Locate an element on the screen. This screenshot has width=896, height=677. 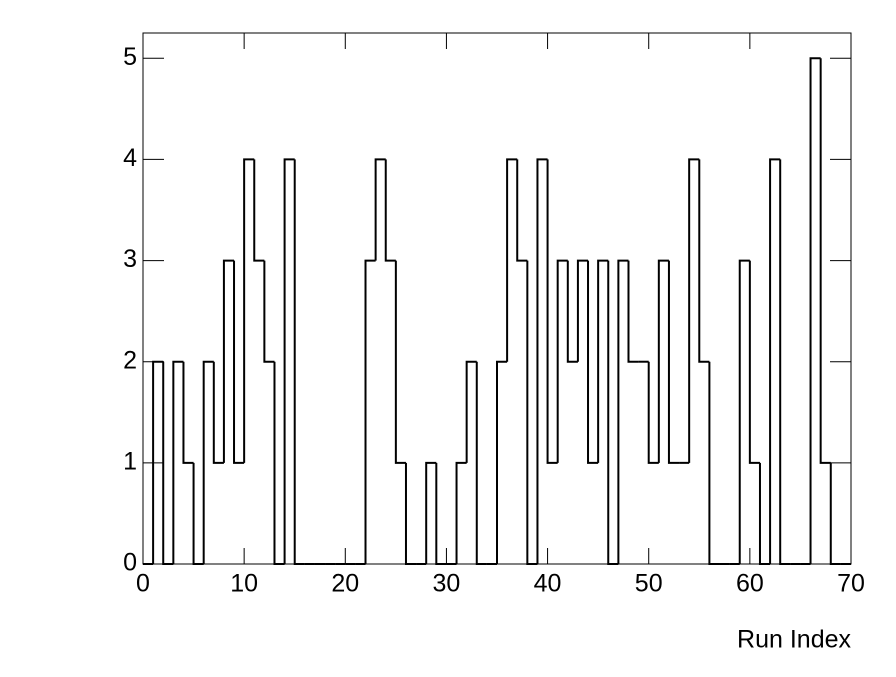
y-tick-label: 0 is located at coordinates (130, 563).